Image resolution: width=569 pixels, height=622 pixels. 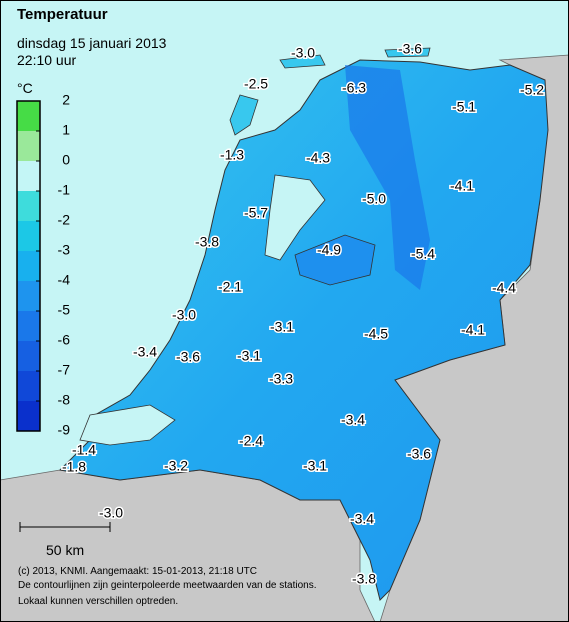 I want to click on title: Temperatuur, so click(x=62, y=14).